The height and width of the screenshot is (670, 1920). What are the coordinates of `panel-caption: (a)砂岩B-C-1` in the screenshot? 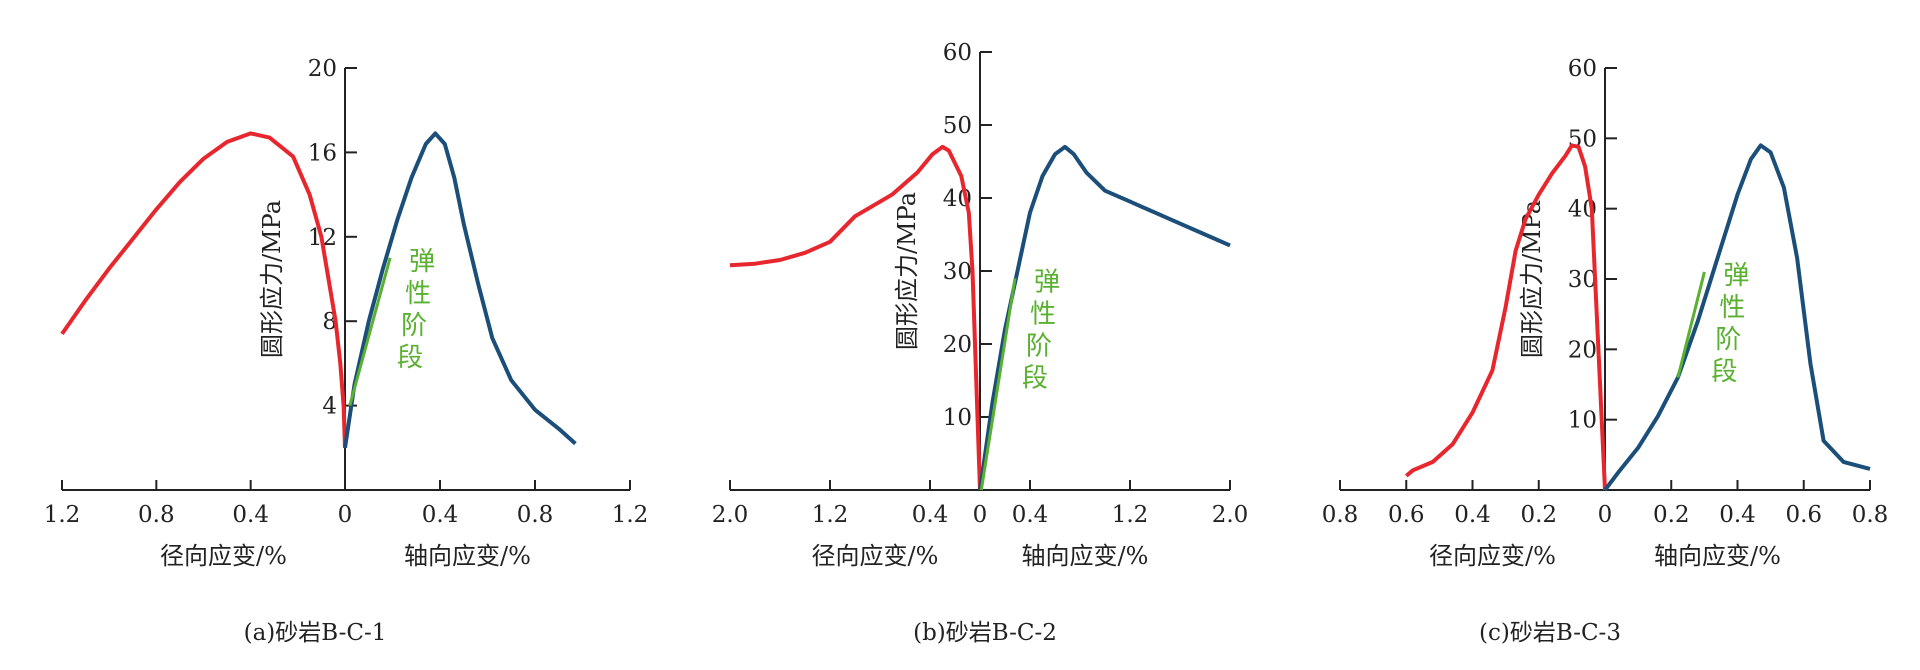 It's located at (315, 633).